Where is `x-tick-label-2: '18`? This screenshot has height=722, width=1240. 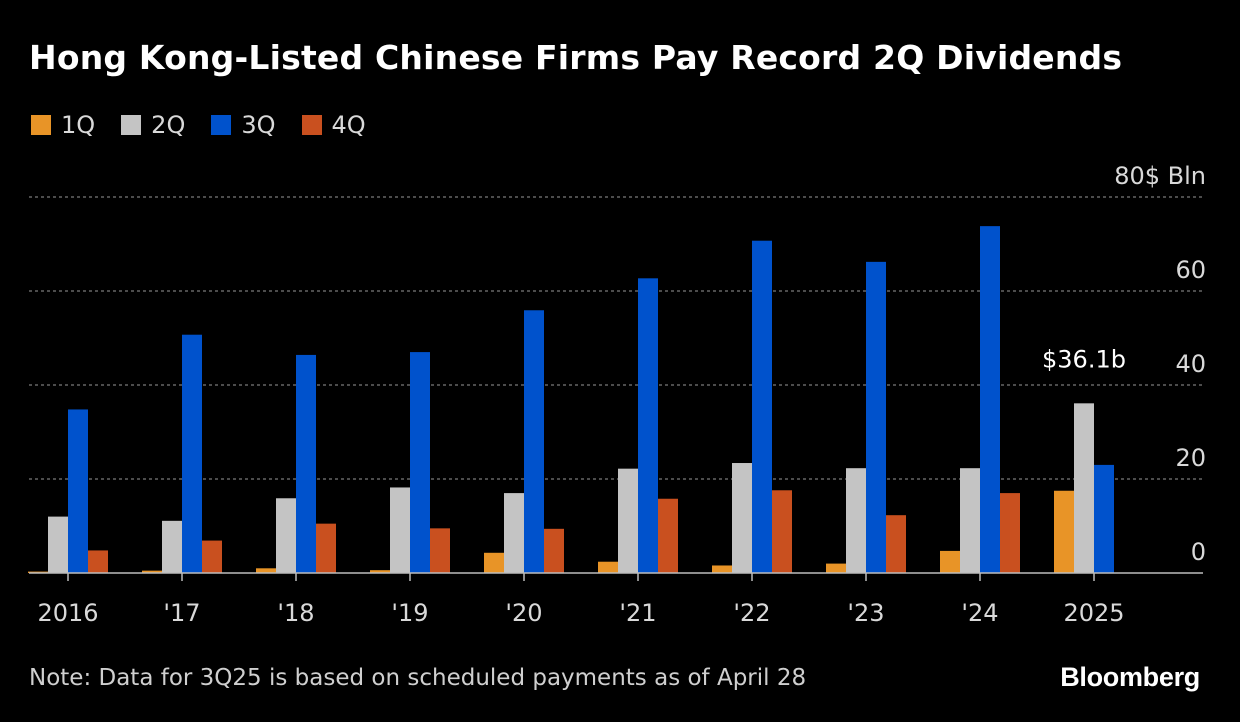
x-tick-label-2: '18 is located at coordinates (295, 613).